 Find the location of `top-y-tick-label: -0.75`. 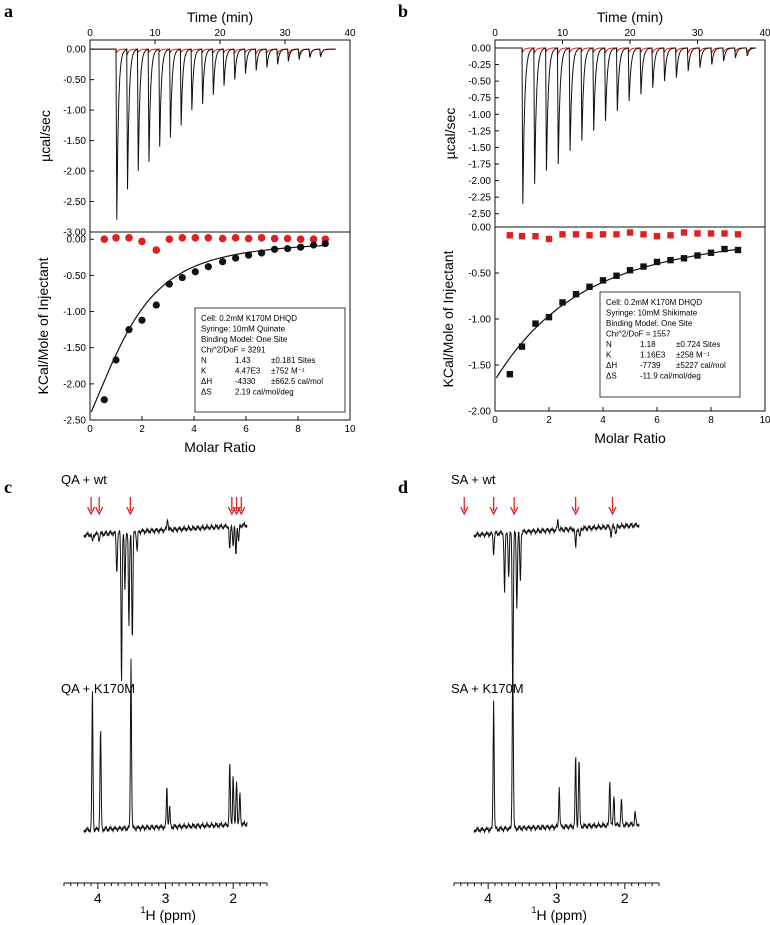

top-y-tick-label: -0.75 is located at coordinates (479, 98).